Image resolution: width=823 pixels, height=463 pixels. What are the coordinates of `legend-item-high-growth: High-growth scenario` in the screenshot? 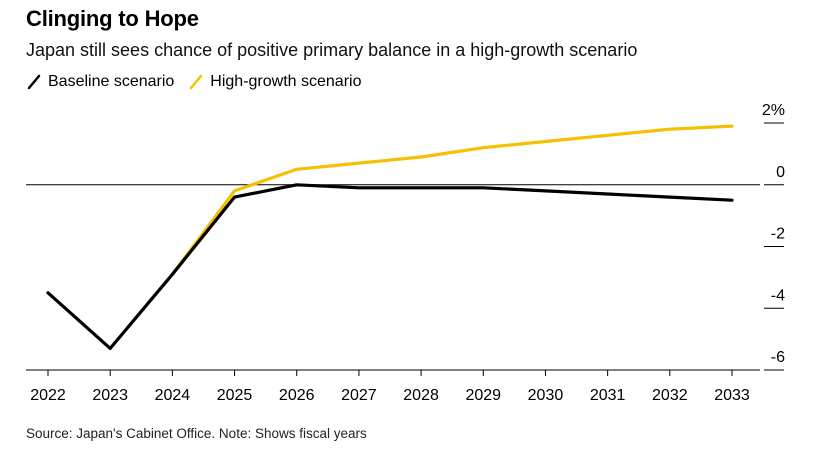 It's located at (274, 82).